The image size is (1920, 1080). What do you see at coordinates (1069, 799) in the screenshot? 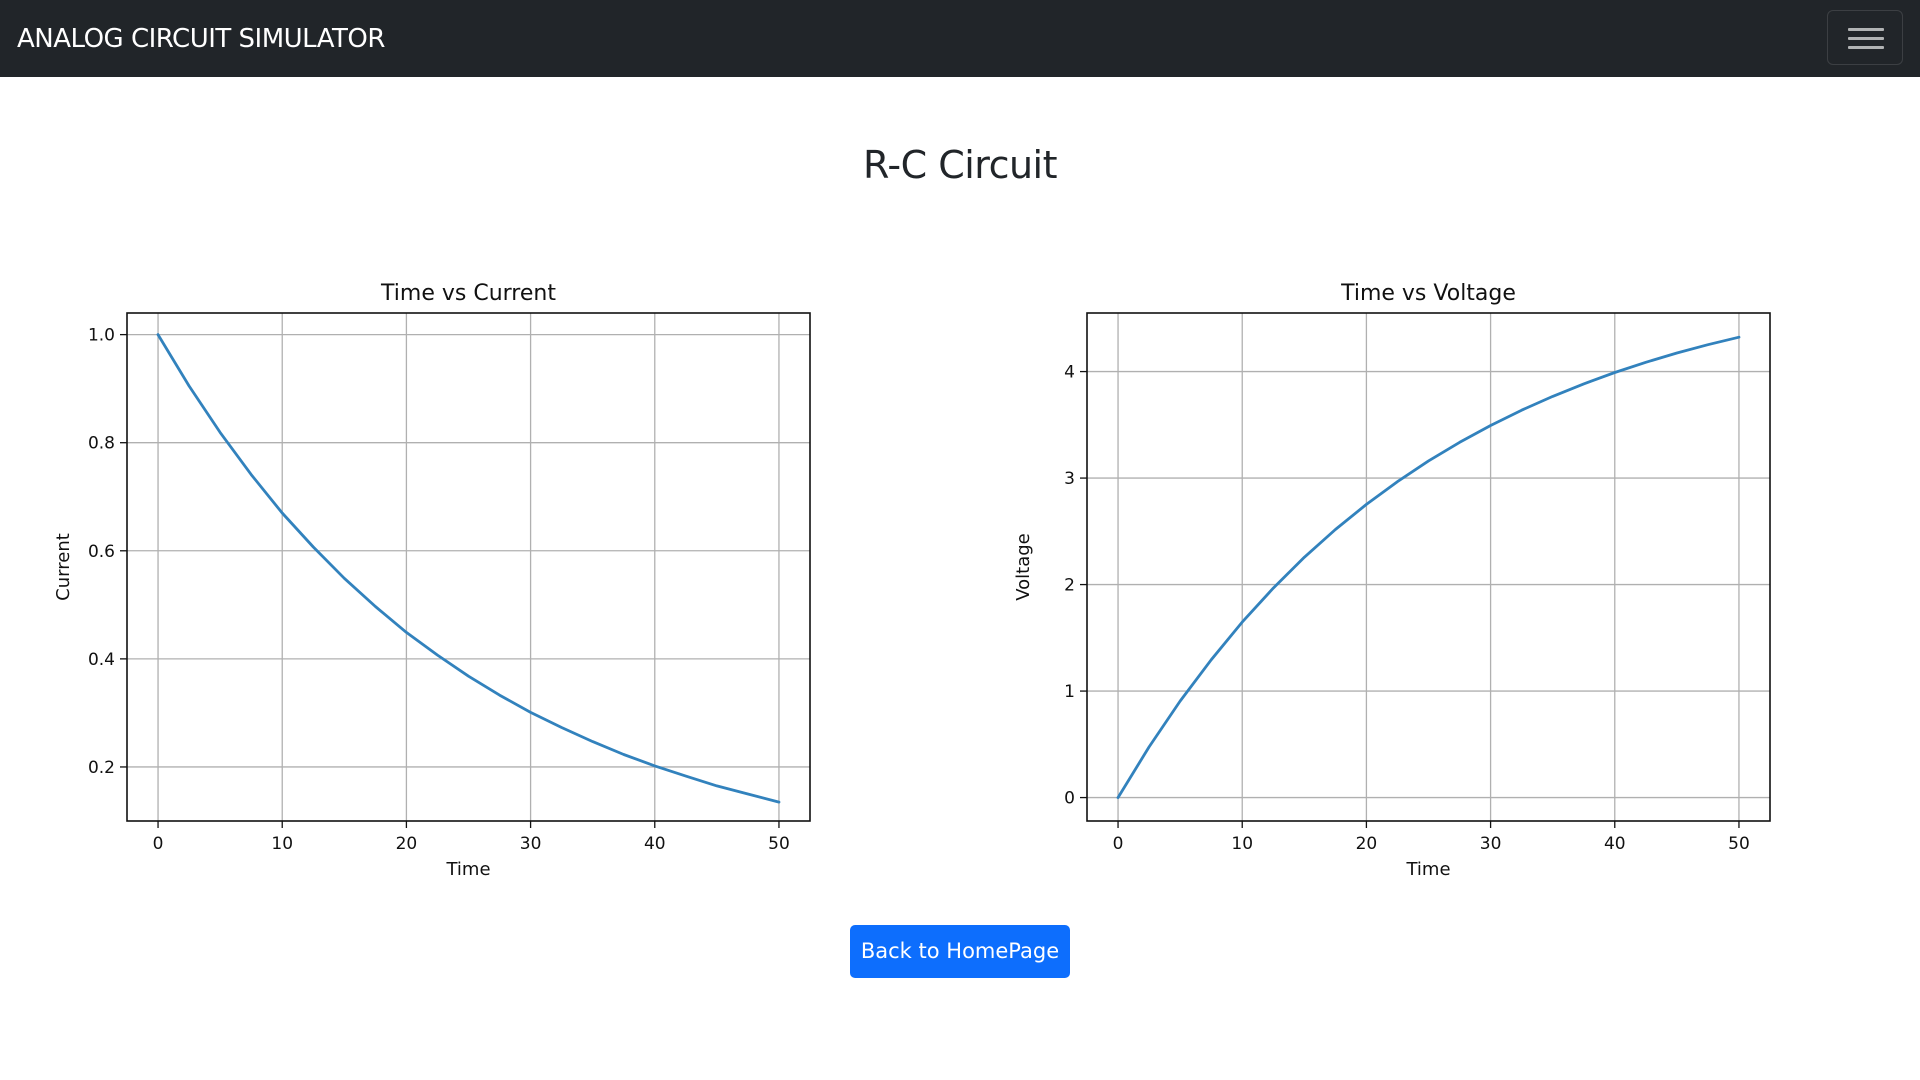
I see `y-tick-label: 0` at bounding box center [1069, 799].